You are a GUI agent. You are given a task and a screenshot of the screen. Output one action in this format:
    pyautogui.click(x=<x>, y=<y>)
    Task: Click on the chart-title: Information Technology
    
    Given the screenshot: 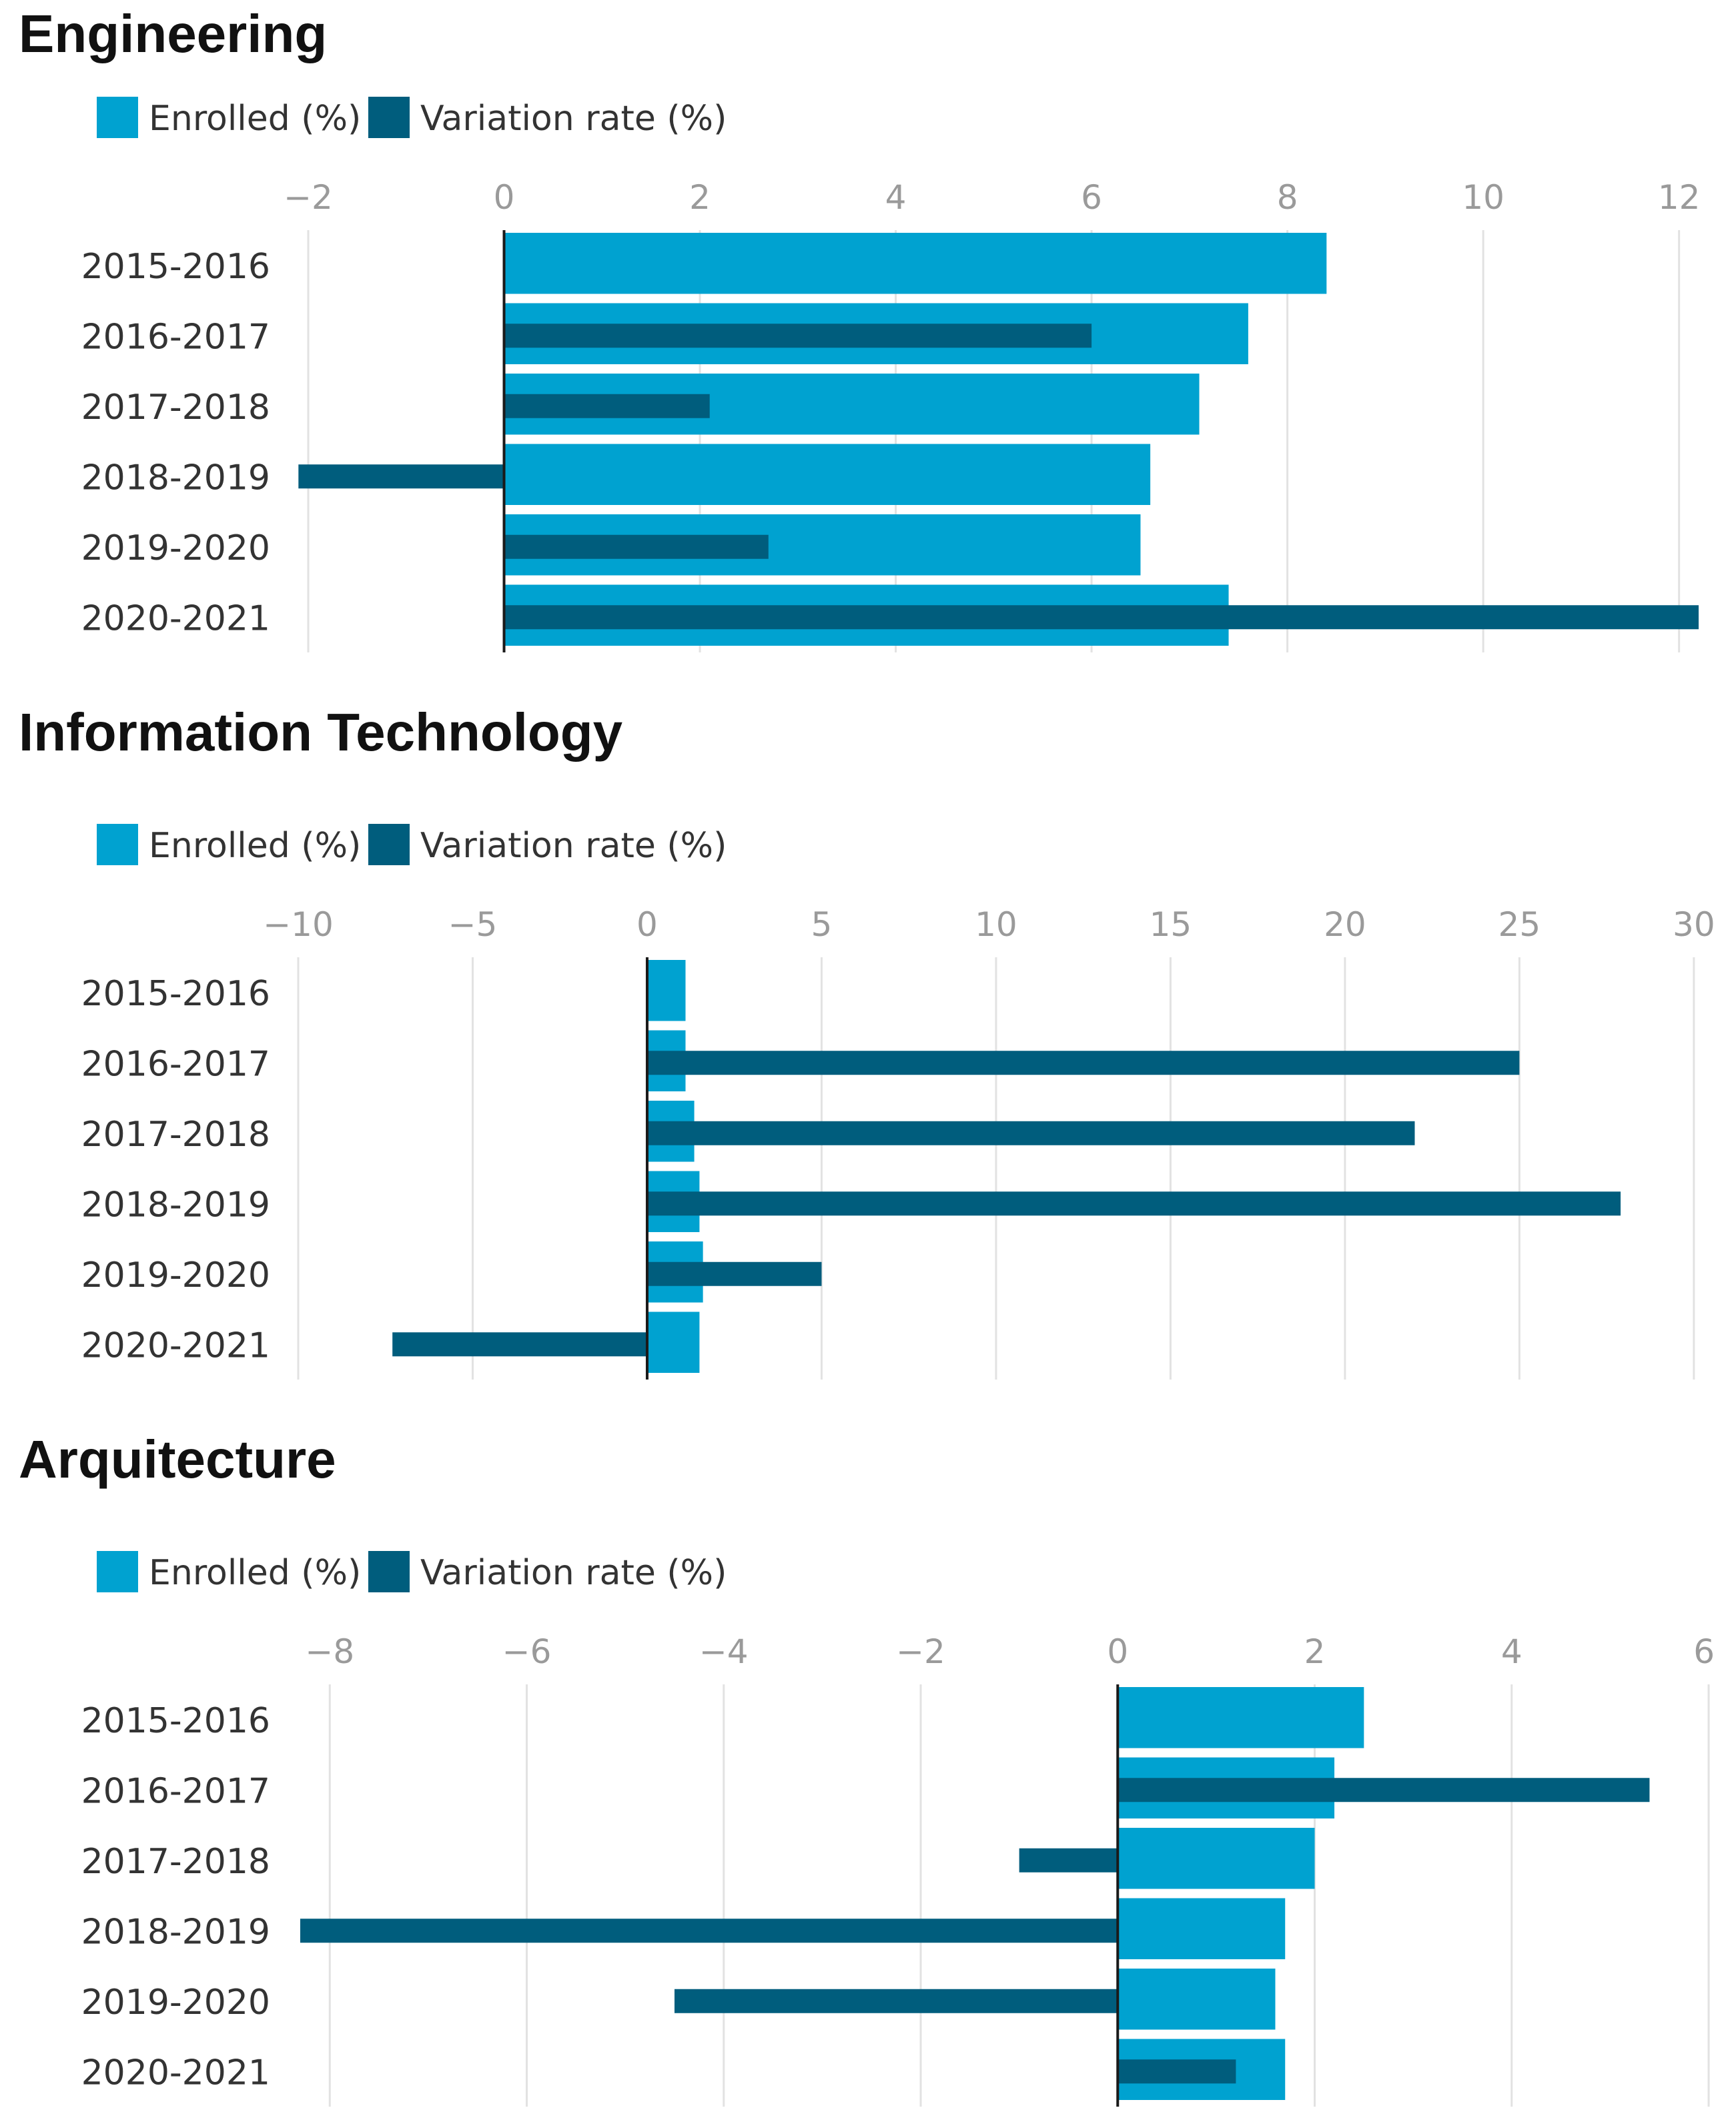 What is the action you would take?
    pyautogui.click(x=321, y=732)
    